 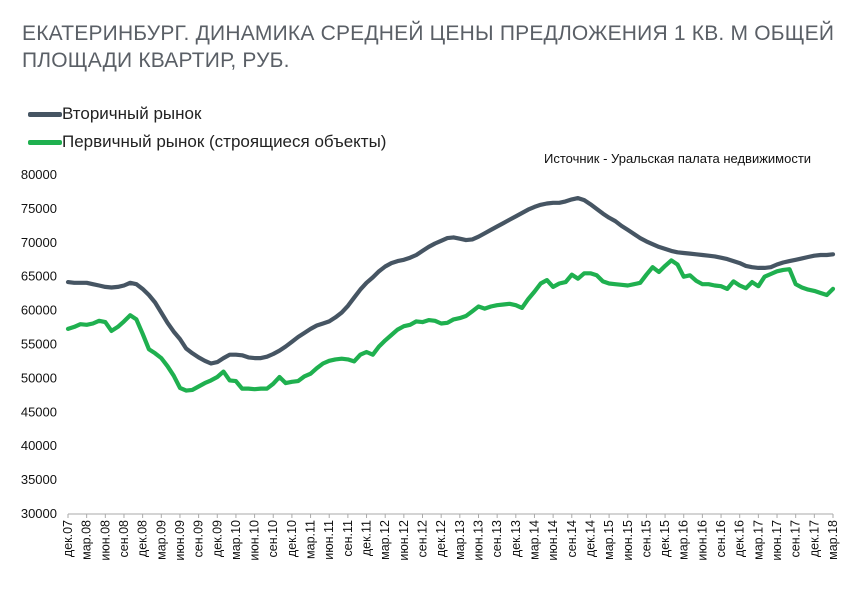 I want to click on y-tick-label: 80000, so click(x=39, y=174).